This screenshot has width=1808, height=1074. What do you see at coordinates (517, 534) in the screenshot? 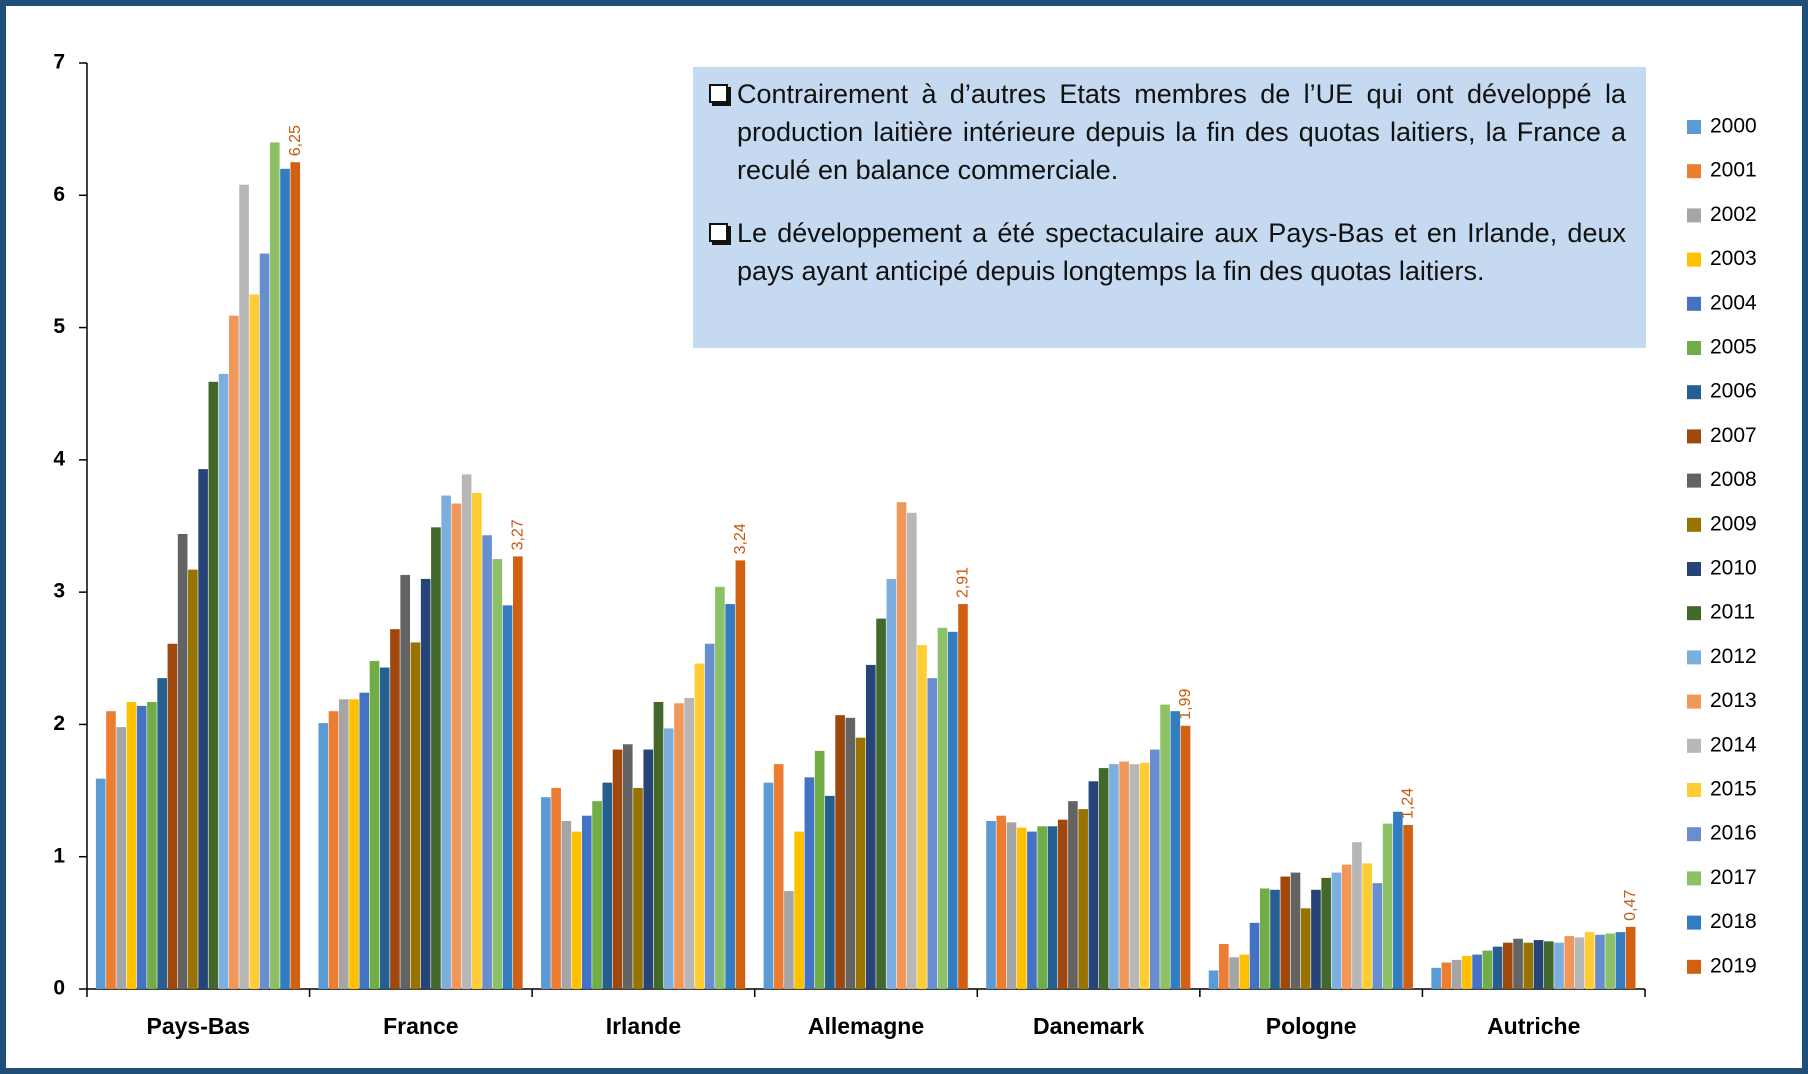
I see `data-label: 3,27` at bounding box center [517, 534].